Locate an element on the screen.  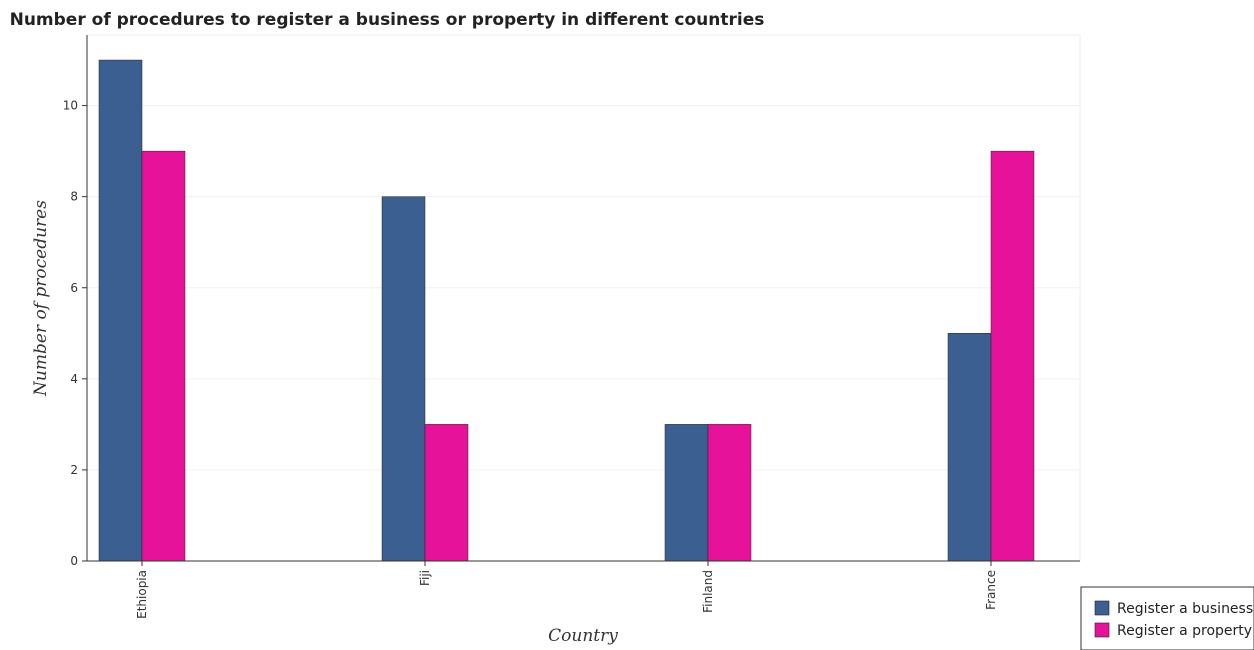
y-tick-label-2: 2 is located at coordinates (74, 470).